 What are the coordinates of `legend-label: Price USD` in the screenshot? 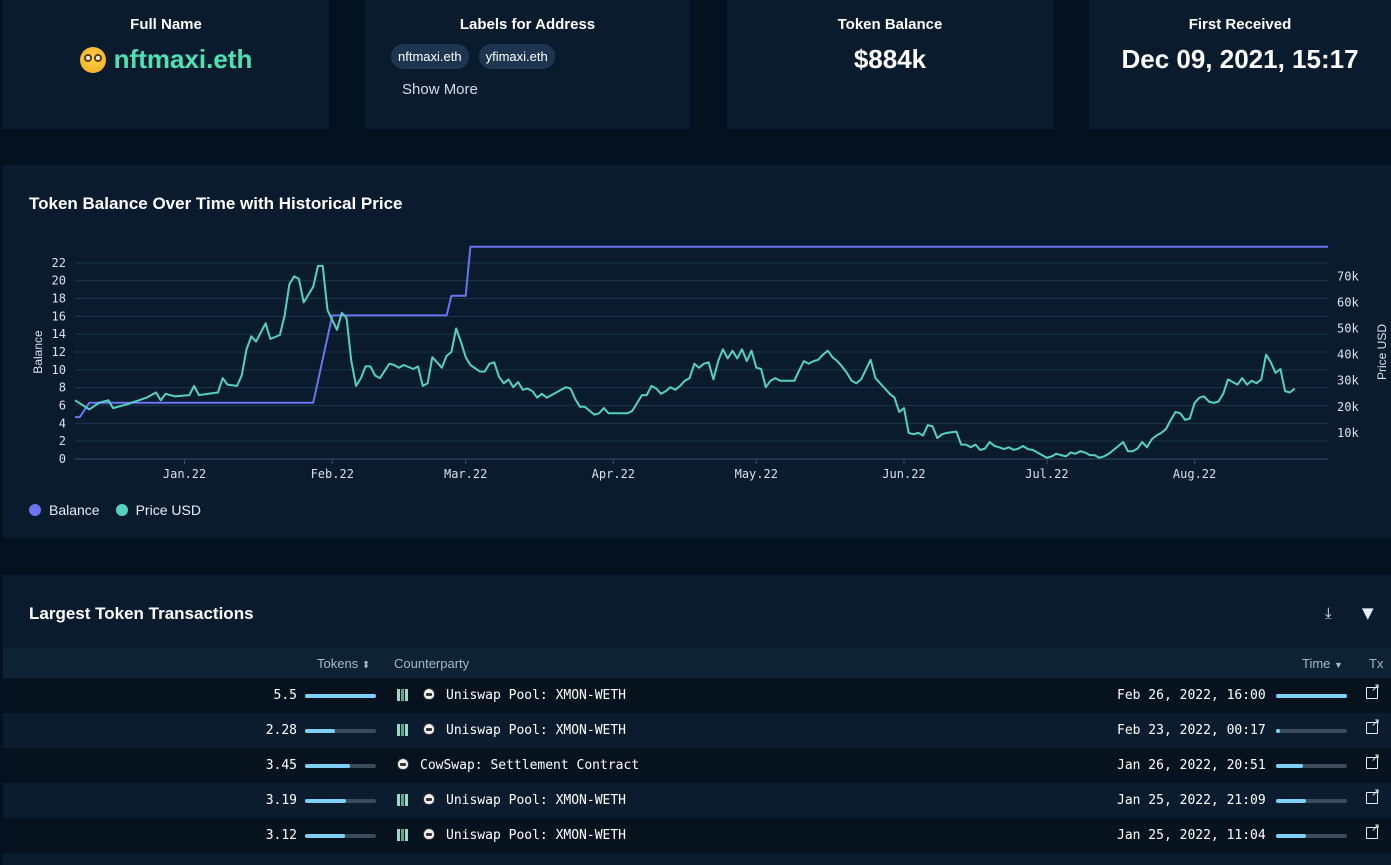 It's located at (168, 510).